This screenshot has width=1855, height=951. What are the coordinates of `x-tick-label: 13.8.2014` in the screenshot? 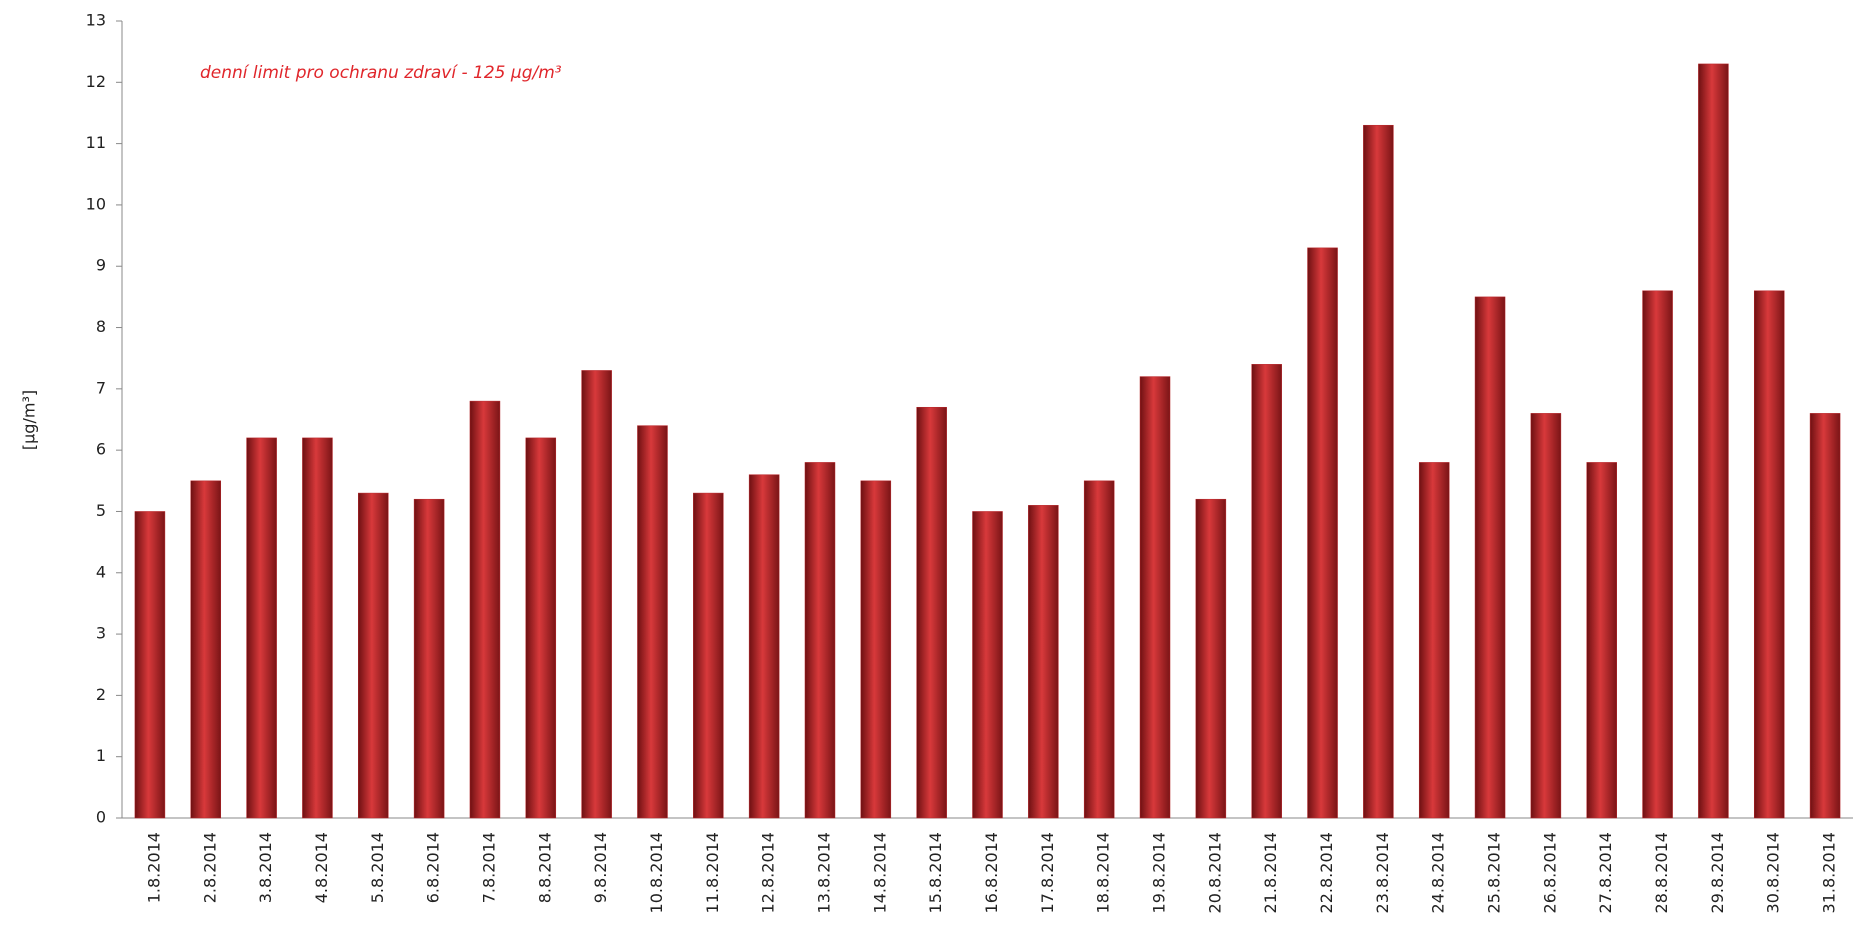 It's located at (823, 872).